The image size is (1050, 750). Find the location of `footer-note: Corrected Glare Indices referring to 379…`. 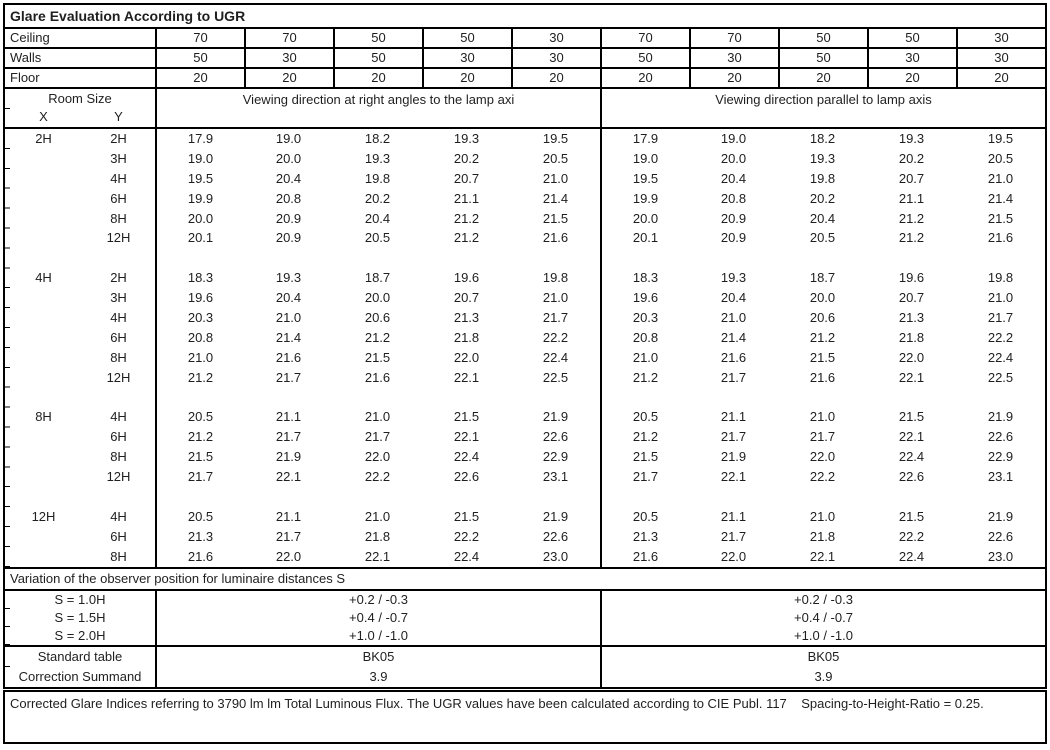

footer-note: Corrected Glare Indices referring to 379… is located at coordinates (525, 716).